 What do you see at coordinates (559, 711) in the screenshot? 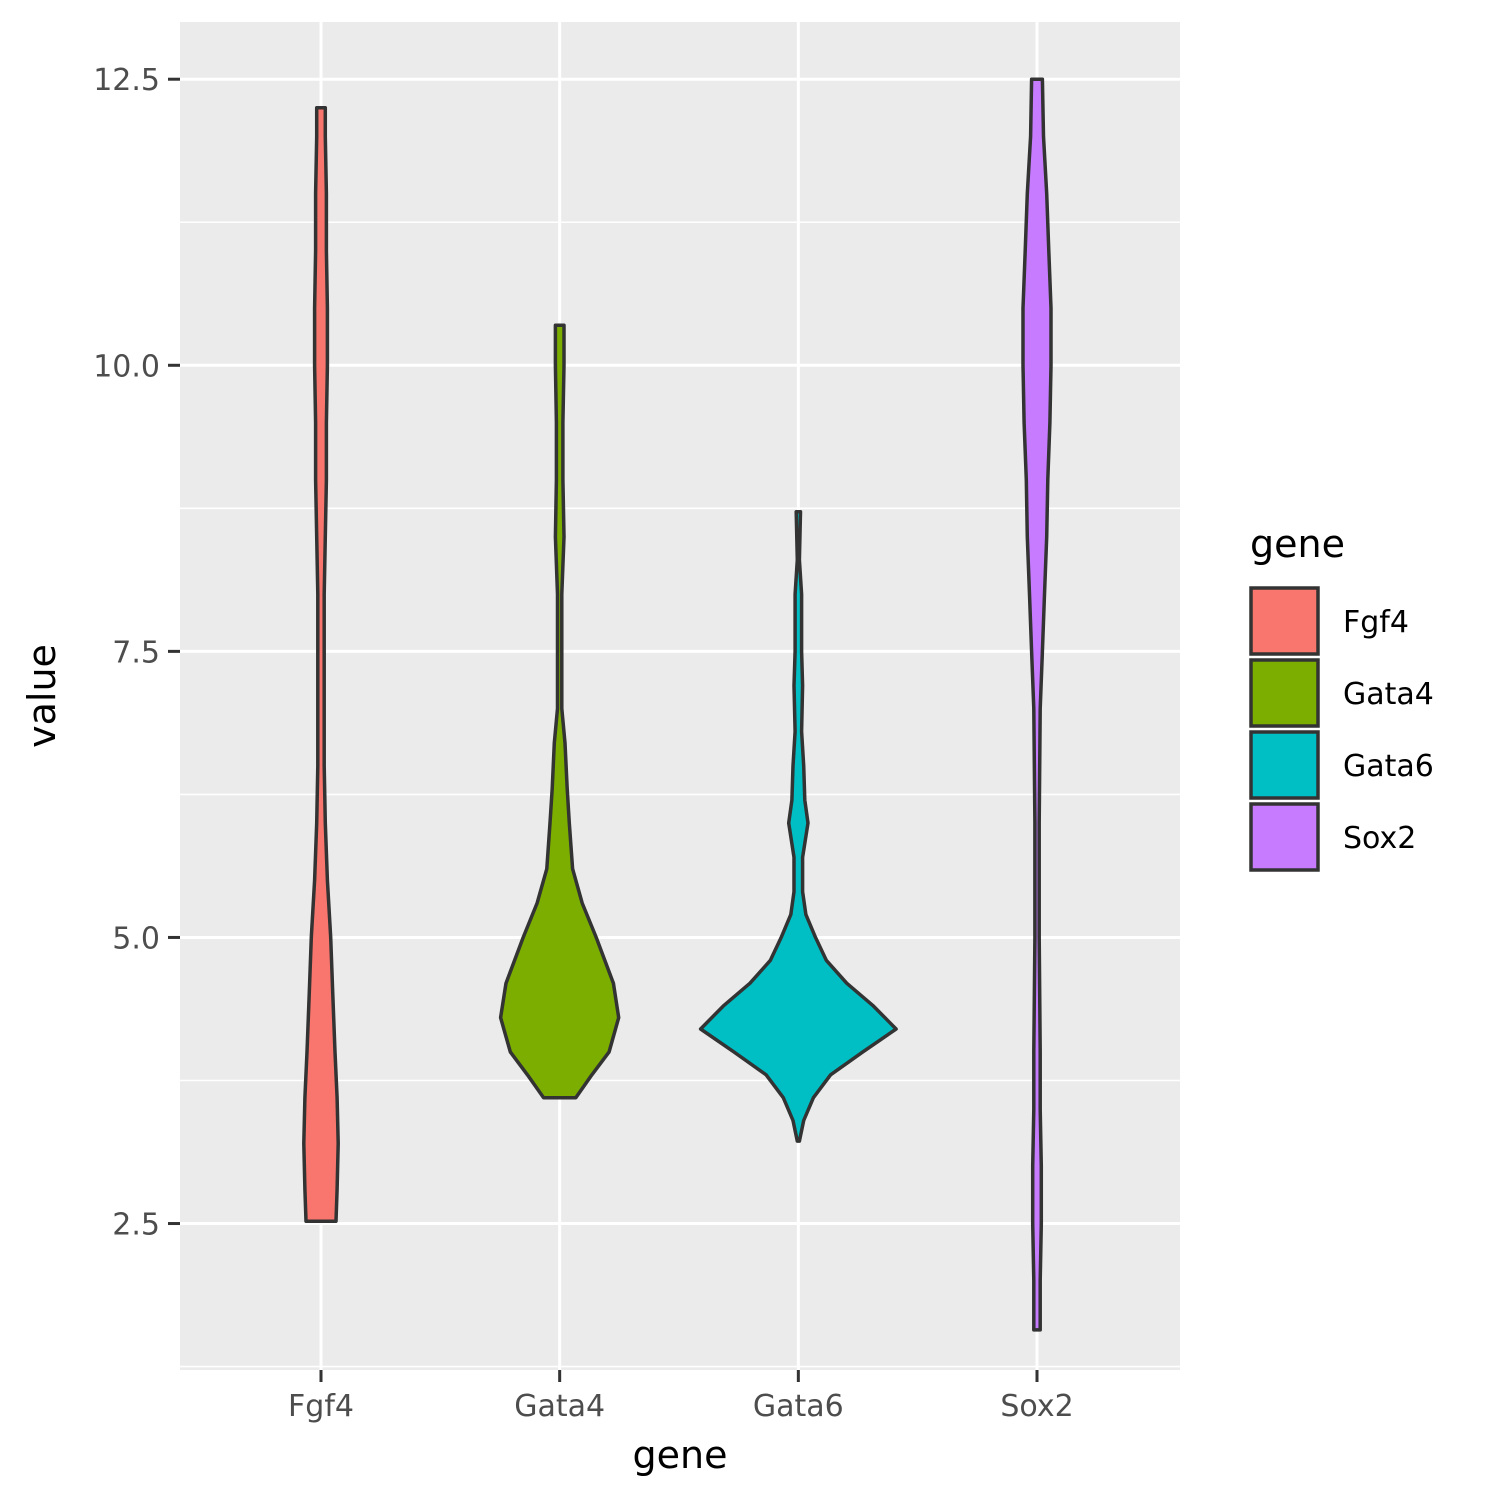
I see `violin-gata4` at bounding box center [559, 711].